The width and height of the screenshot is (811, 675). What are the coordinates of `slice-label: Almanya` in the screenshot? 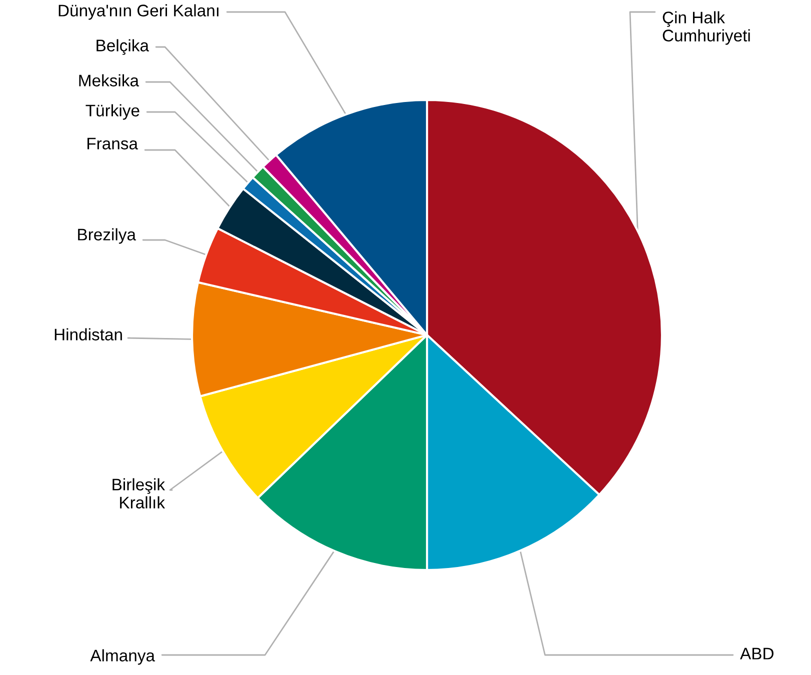 It's located at (122, 657).